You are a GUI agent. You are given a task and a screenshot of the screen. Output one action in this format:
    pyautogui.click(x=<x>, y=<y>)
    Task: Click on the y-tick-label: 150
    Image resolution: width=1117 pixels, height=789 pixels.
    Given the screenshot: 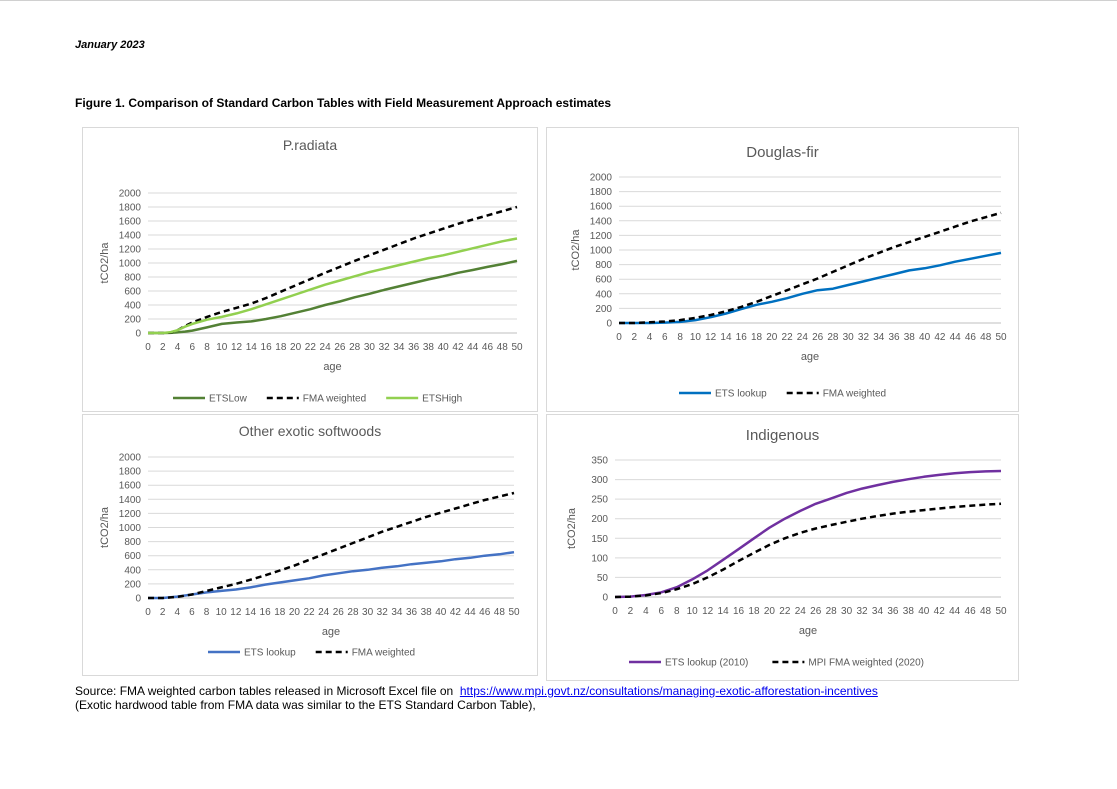 What is the action you would take?
    pyautogui.click(x=599, y=539)
    